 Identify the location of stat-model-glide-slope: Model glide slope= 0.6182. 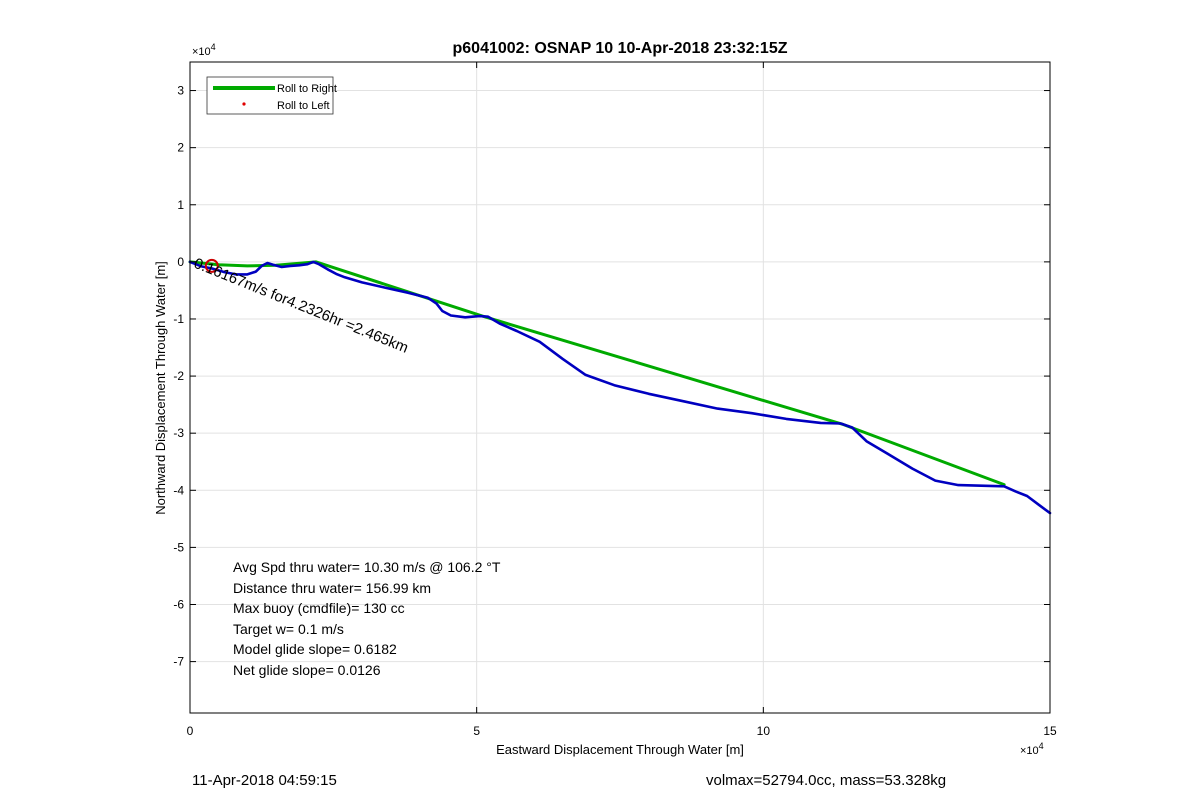
(315, 649).